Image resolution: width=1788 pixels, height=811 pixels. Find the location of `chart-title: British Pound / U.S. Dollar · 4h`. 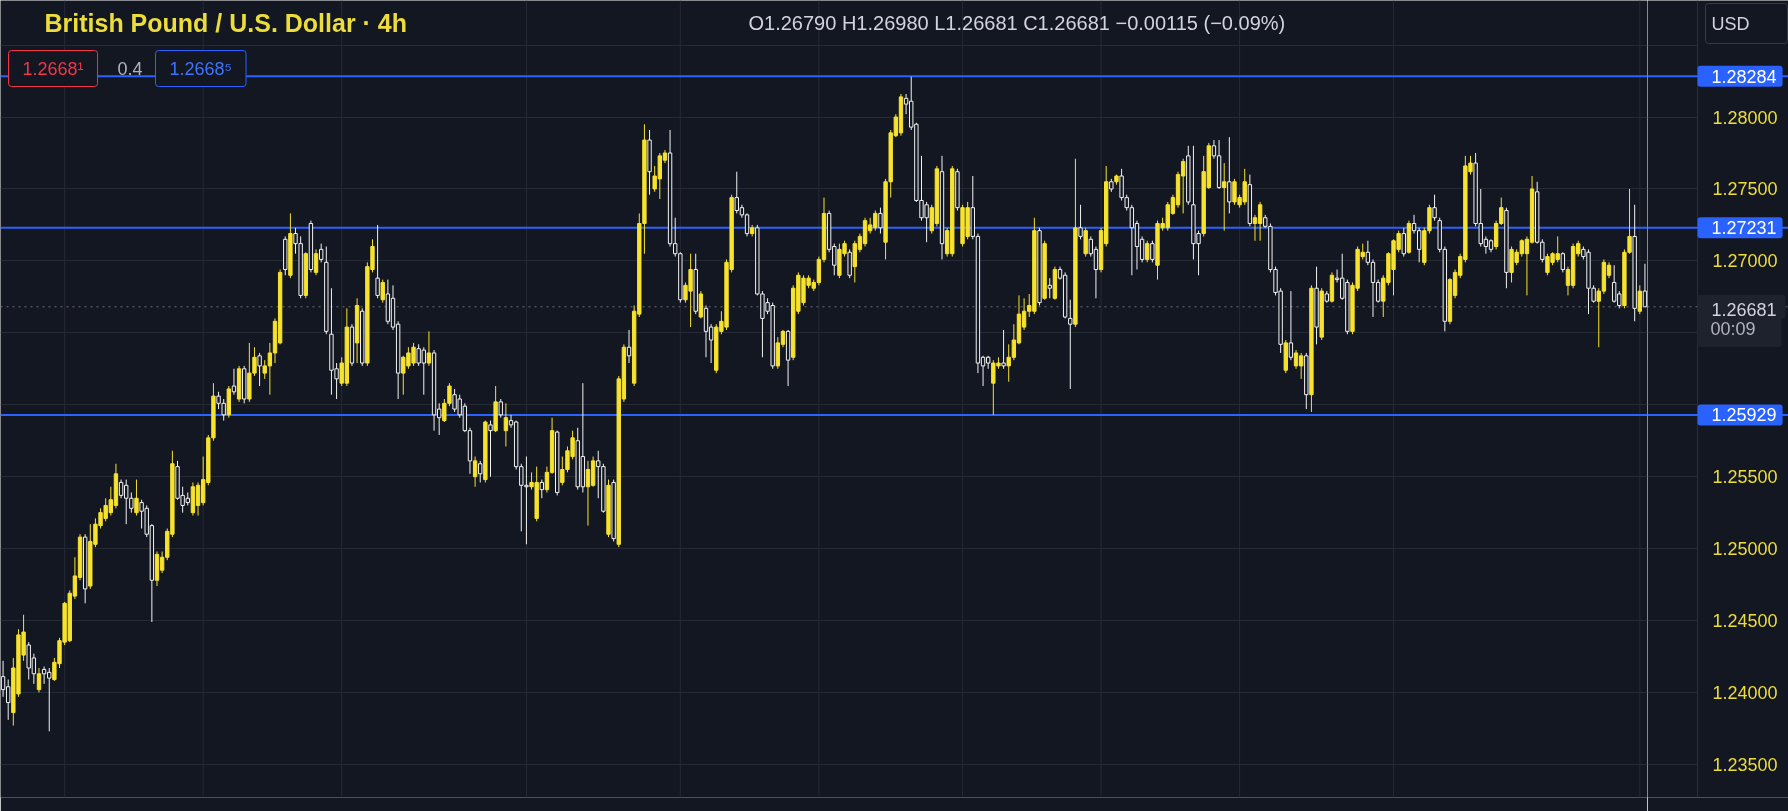

chart-title: British Pound / U.S. Dollar · 4h is located at coordinates (226, 22).